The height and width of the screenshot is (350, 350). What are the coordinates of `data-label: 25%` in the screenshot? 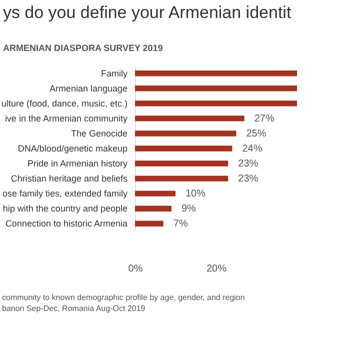 It's located at (256, 134).